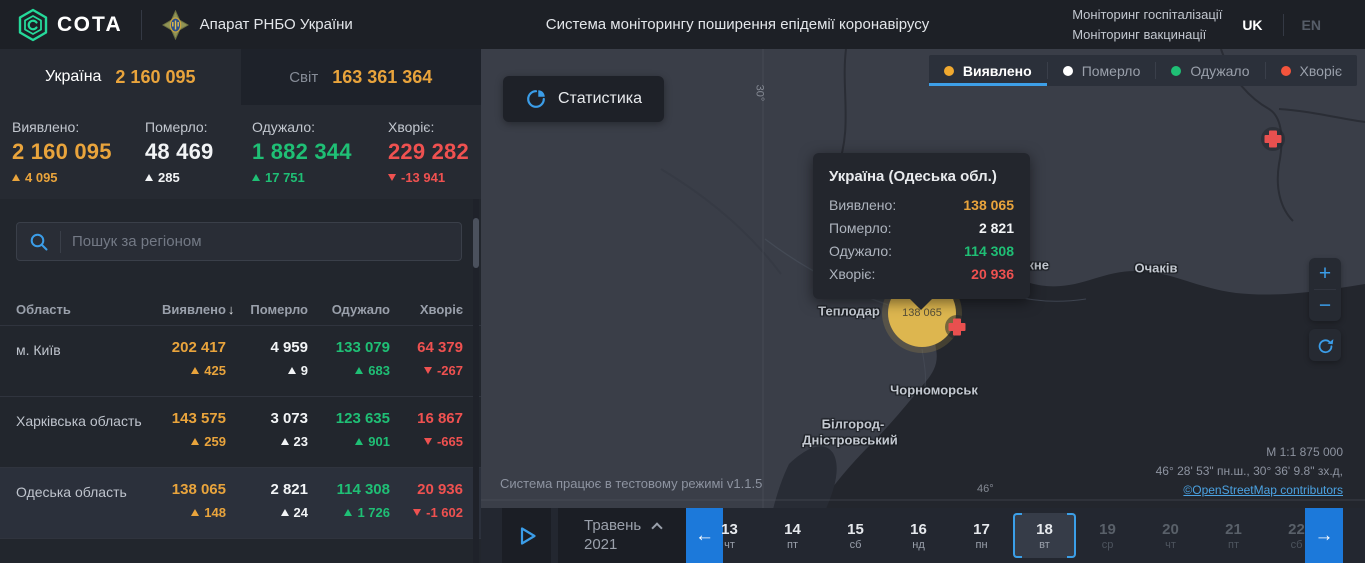  I want to click on osm-attribution-link: ©OpenStreetMap contributors, so click(1263, 490).